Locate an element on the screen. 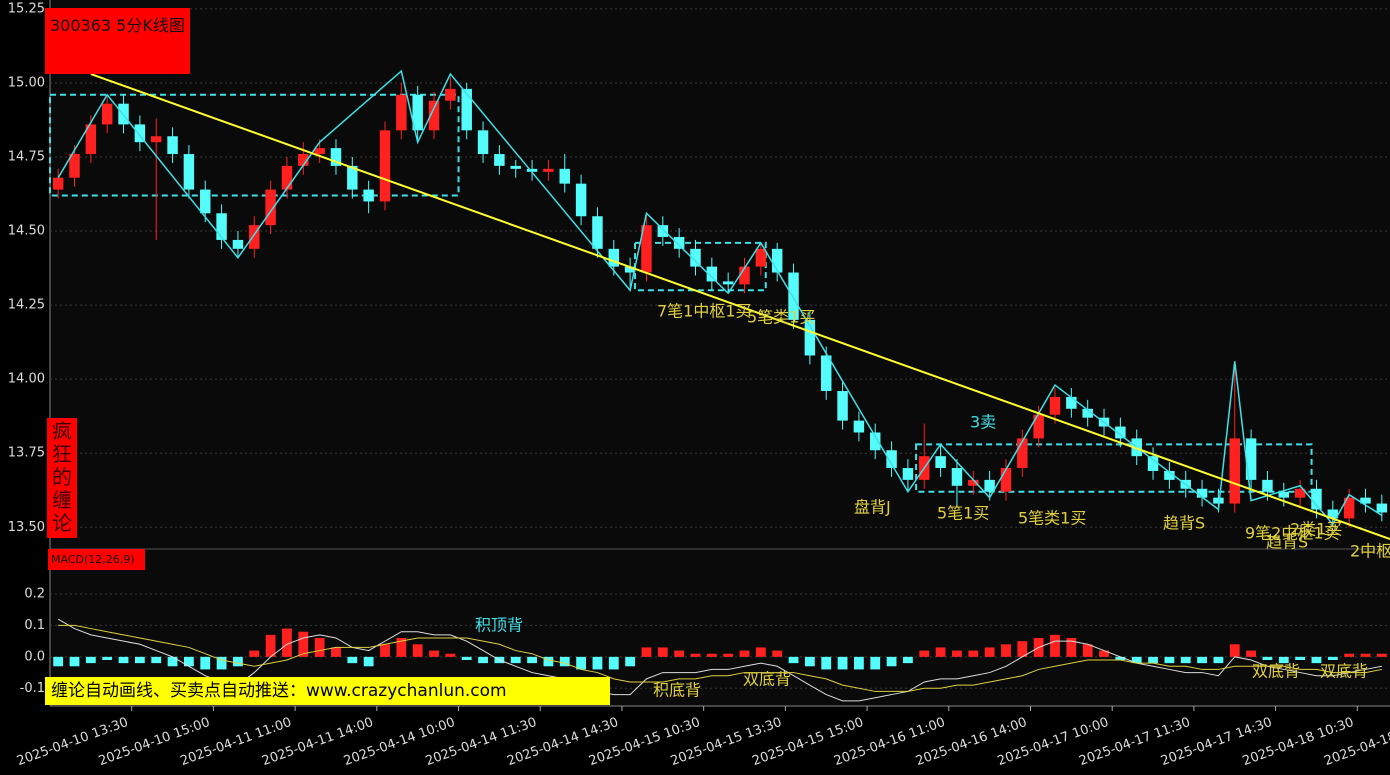 This screenshot has height=775, width=1390. pivot-box is located at coordinates (1114, 468).